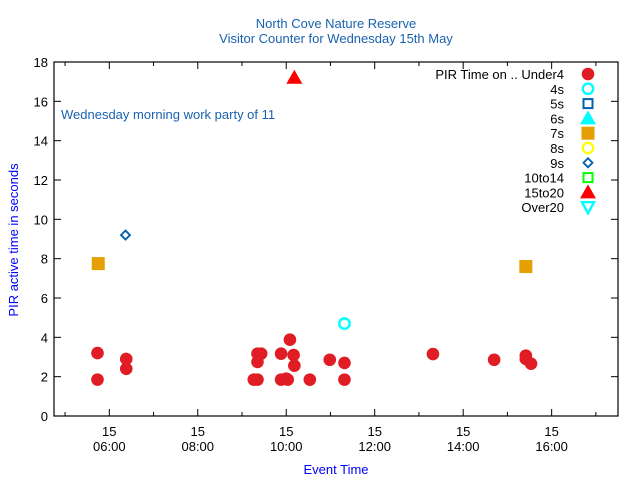  What do you see at coordinates (344, 323) in the screenshot?
I see `data-point-4s` at bounding box center [344, 323].